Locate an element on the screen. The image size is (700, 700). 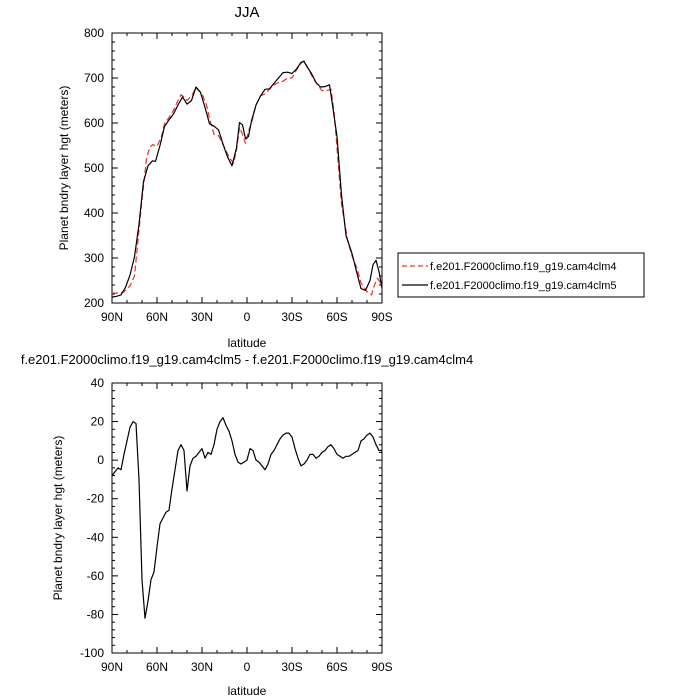
bottom-panel-series is located at coordinates (246, 518).